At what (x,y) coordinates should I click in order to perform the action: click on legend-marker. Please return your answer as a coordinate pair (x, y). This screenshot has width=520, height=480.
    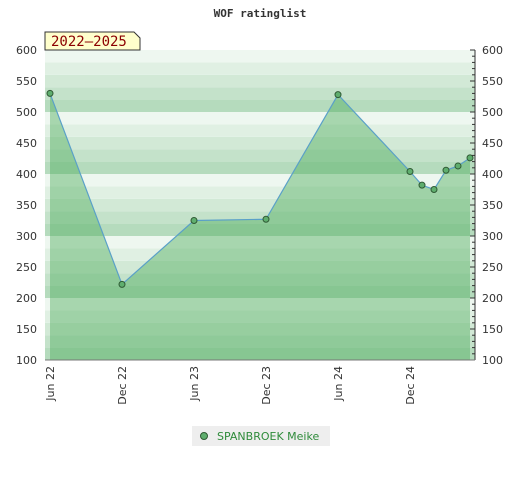
    Looking at the image, I should click on (204, 436).